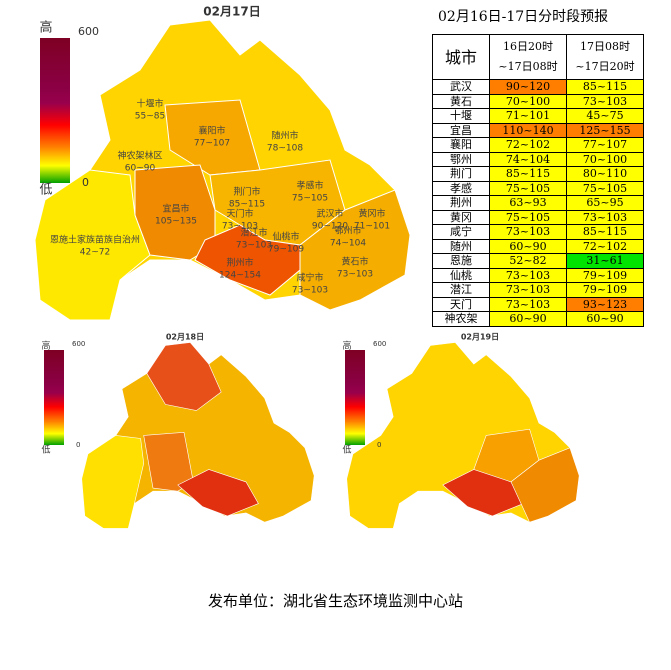 This screenshot has width=671, height=670. I want to click on city-name: 武汉市, so click(329, 214).